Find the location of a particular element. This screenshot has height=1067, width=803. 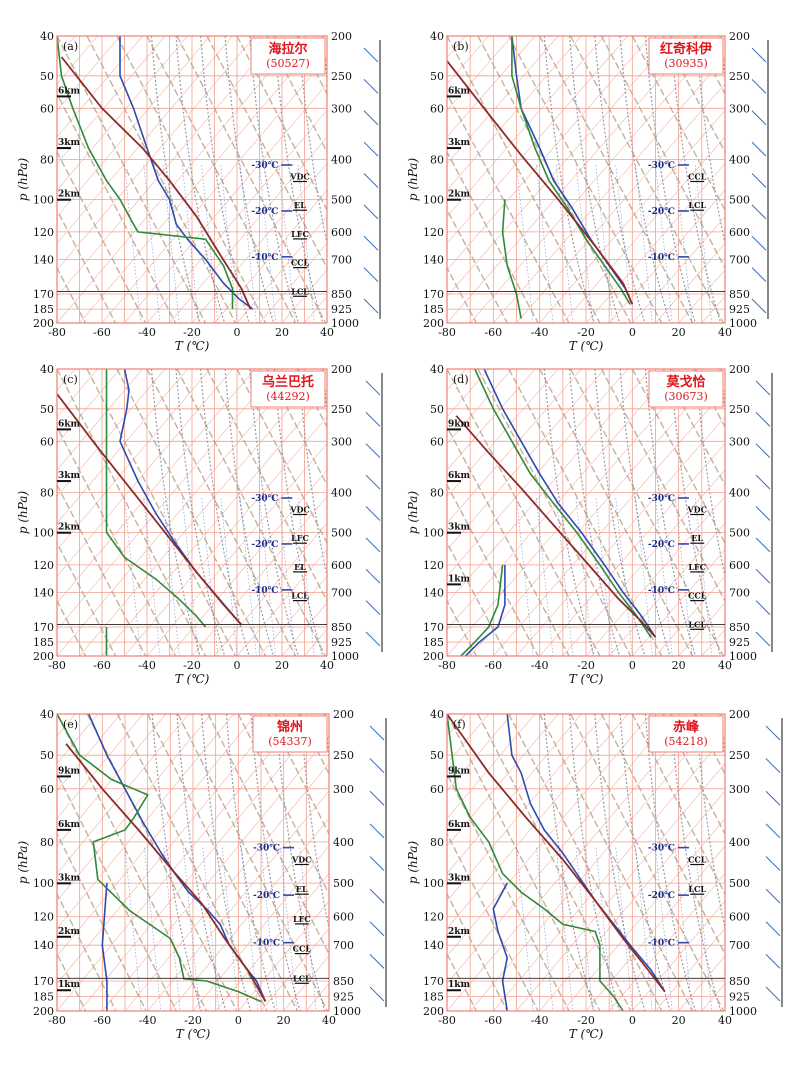

level-label: LFC is located at coordinates (300, 234).